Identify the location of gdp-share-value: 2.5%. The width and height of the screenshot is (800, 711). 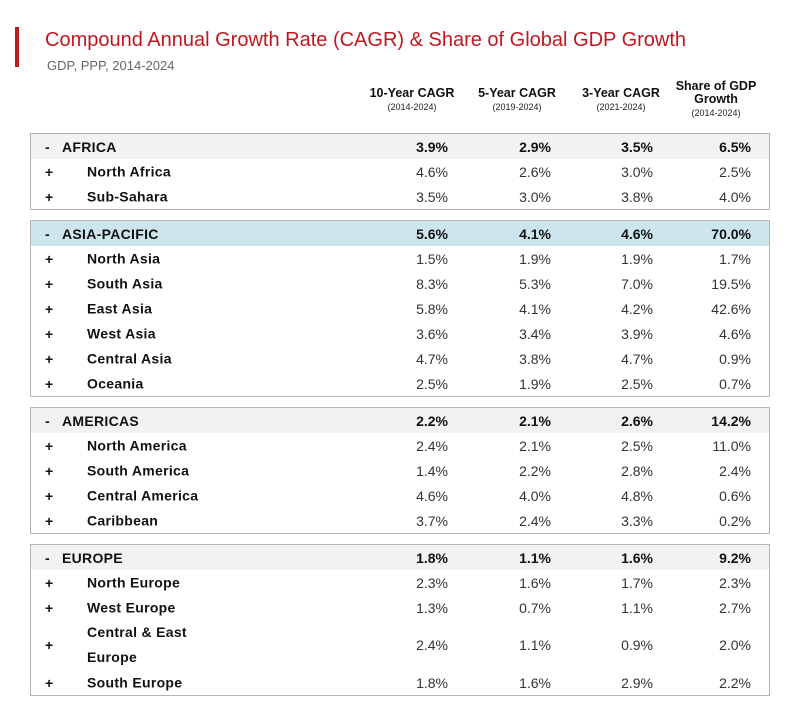
(735, 171).